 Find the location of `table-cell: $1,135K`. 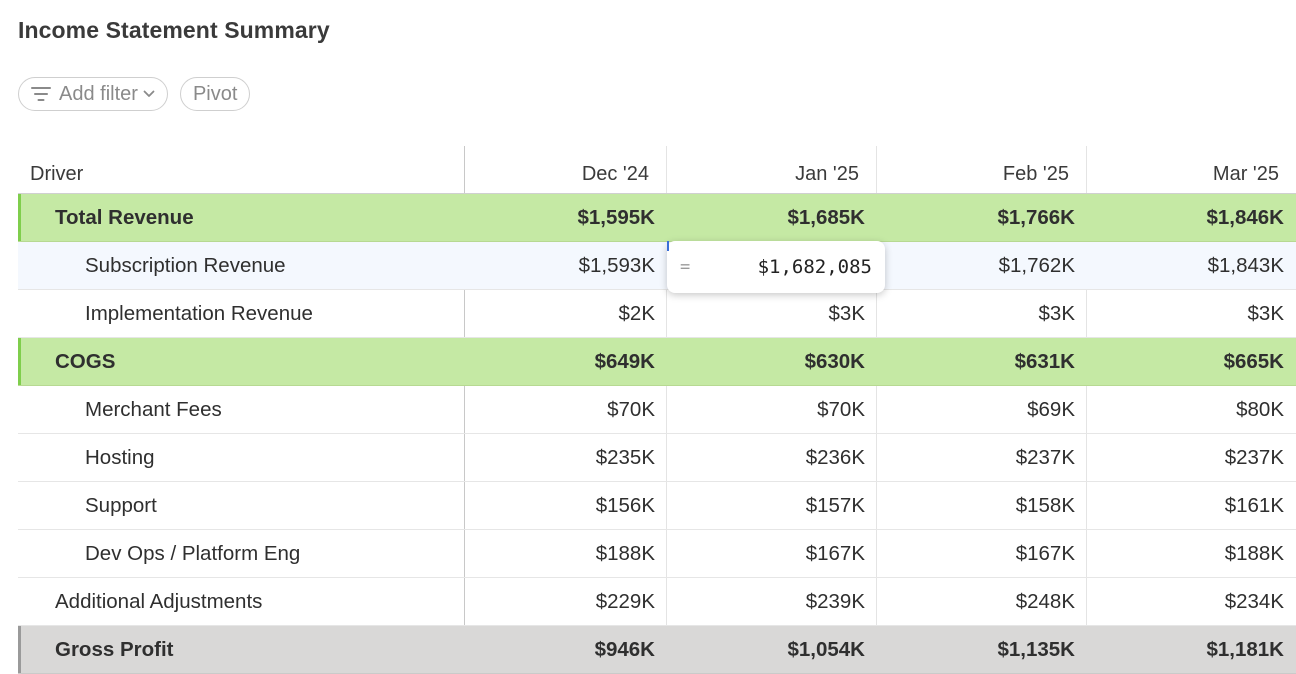

table-cell: $1,135K is located at coordinates (1036, 649).